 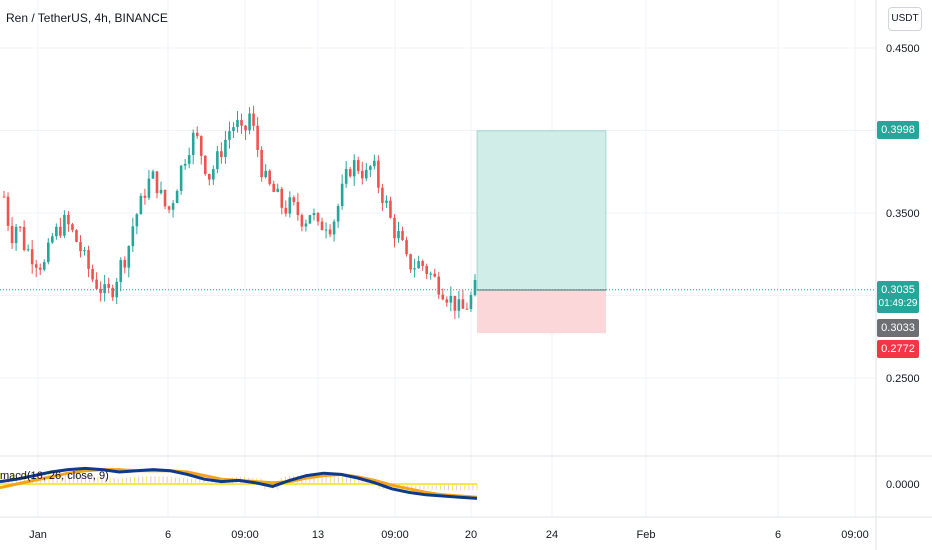 What do you see at coordinates (855, 535) in the screenshot?
I see `time-tick-label: 09:00` at bounding box center [855, 535].